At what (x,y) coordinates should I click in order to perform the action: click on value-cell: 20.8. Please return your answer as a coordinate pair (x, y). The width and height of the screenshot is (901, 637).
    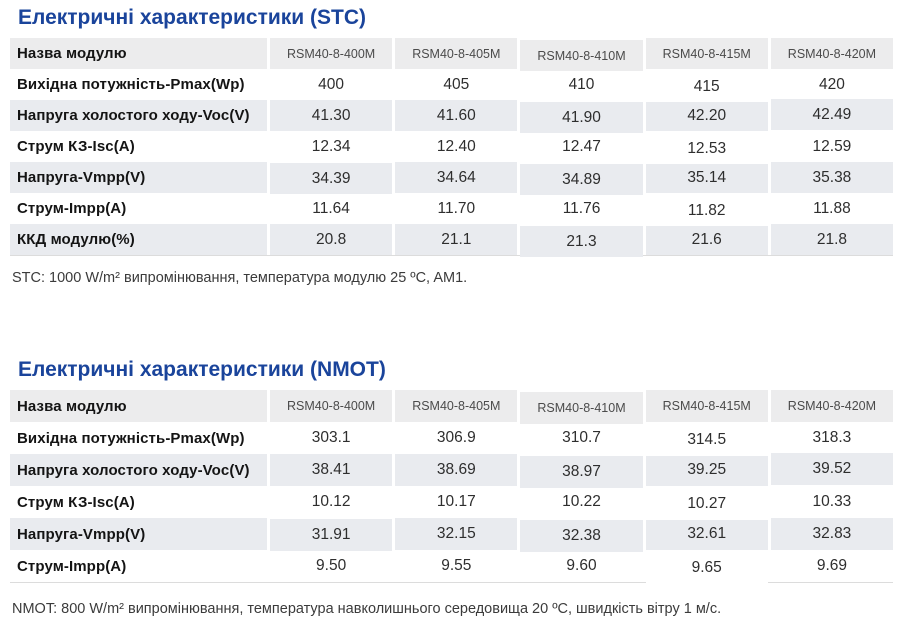
    Looking at the image, I should click on (331, 239).